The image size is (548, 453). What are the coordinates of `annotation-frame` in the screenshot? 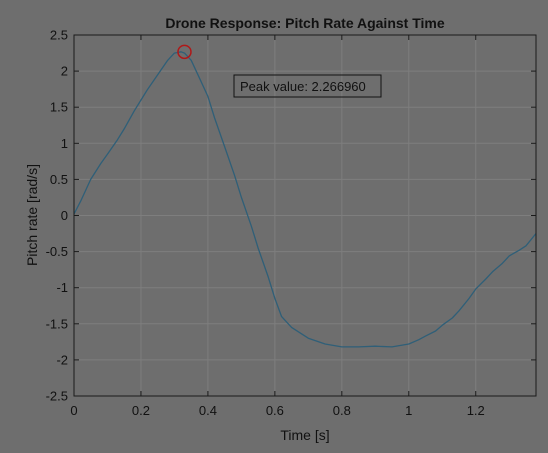 It's located at (307, 86).